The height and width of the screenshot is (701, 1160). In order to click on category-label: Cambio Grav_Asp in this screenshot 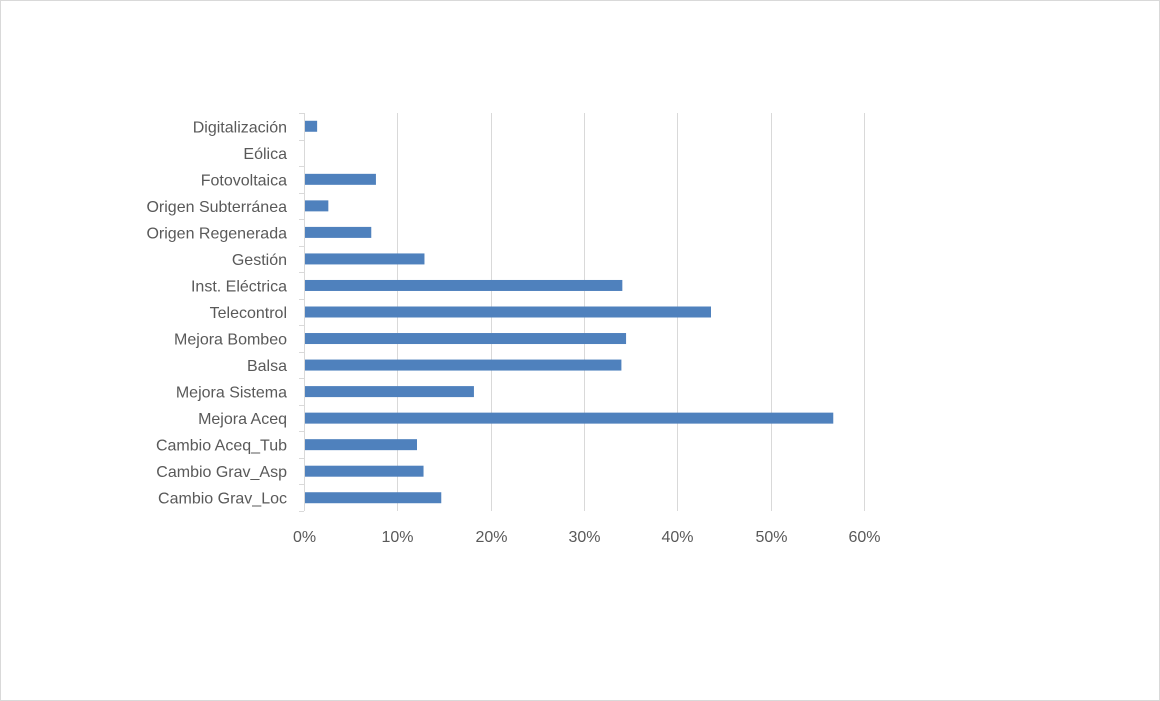, I will do `click(221, 472)`.